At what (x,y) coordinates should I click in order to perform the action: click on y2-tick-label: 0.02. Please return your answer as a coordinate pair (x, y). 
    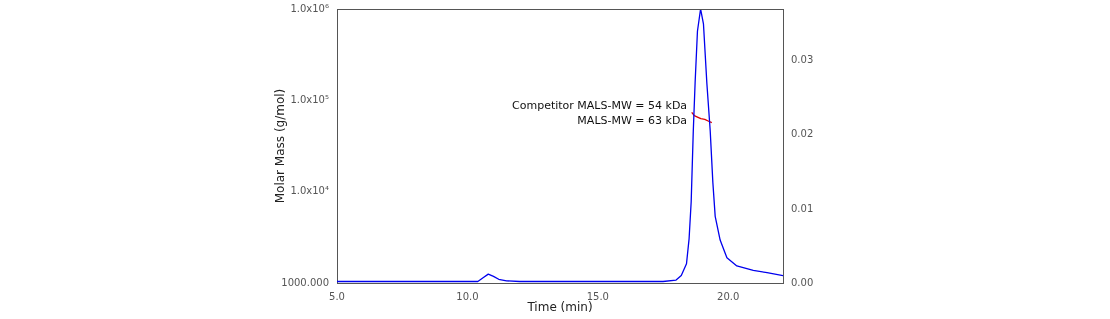
    Looking at the image, I should click on (802, 134).